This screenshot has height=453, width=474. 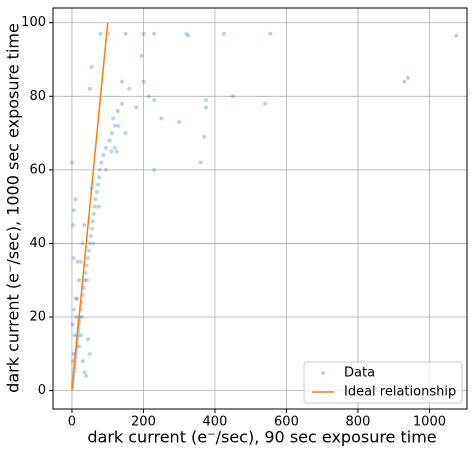 I want to click on x-tick-label: 200, so click(x=143, y=422).